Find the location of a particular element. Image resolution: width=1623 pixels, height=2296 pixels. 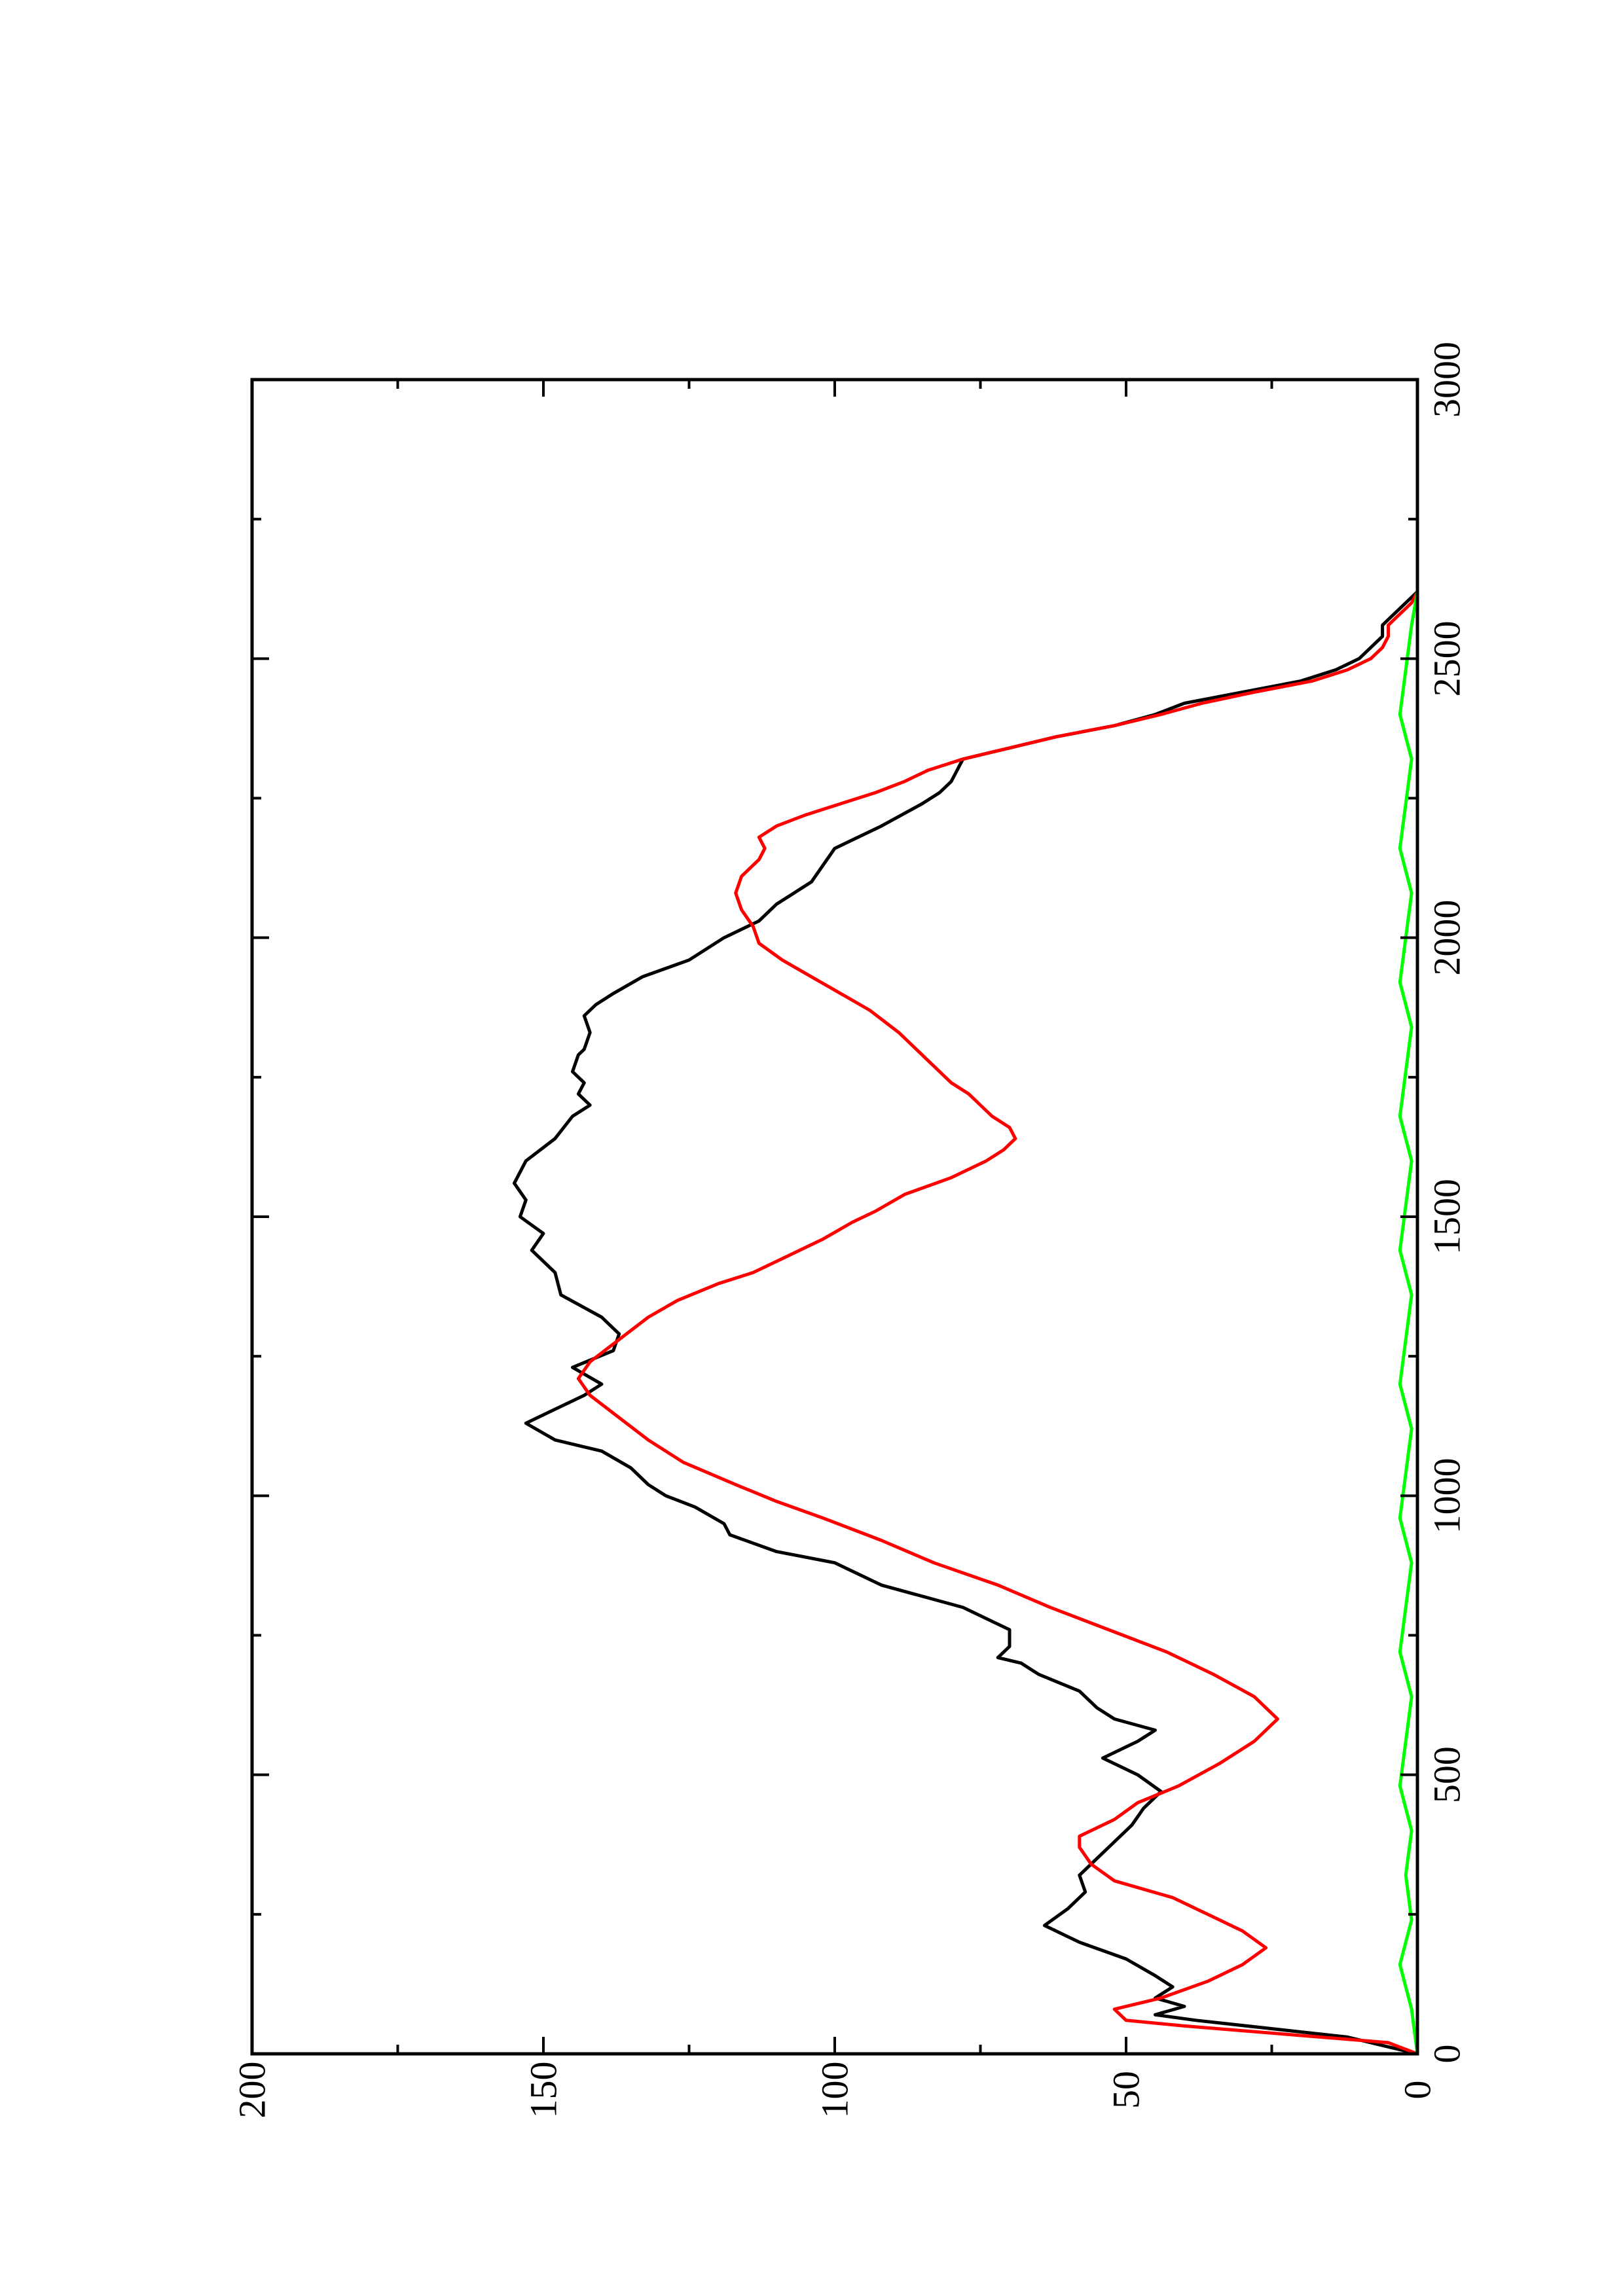

x-tick-label: 1000 is located at coordinates (1447, 1496).